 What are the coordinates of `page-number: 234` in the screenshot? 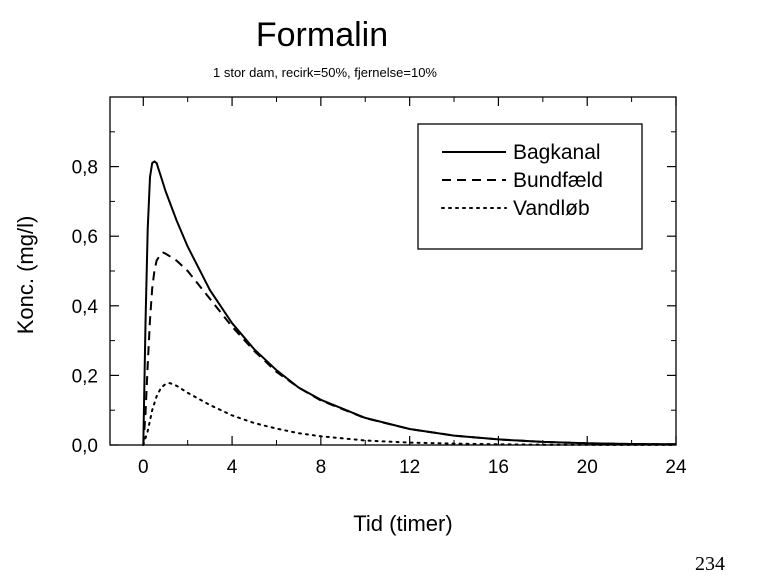 It's located at (710, 564).